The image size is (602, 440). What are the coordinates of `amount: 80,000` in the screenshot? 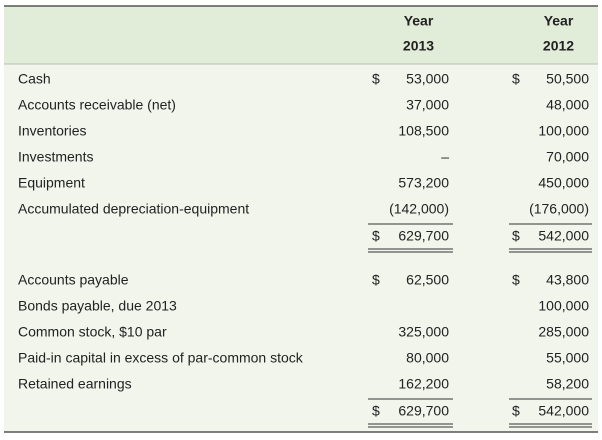 It's located at (427, 358).